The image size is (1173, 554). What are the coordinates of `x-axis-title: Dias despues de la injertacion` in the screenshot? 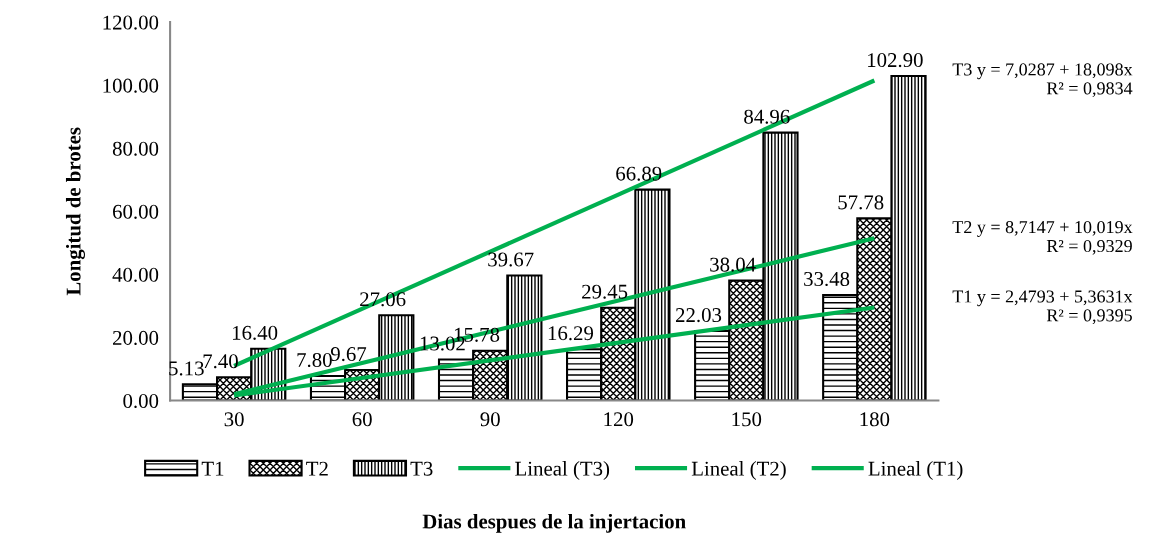 It's located at (554, 523).